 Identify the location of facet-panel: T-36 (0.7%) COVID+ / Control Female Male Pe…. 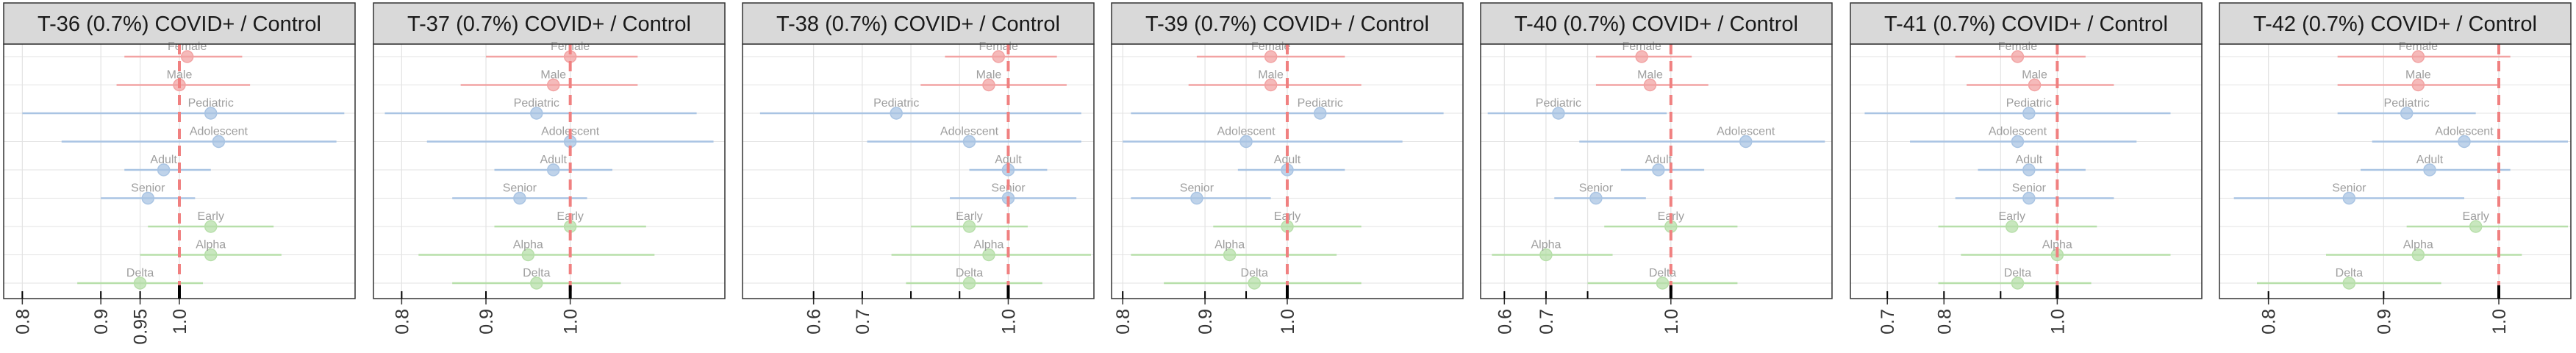
(179, 173).